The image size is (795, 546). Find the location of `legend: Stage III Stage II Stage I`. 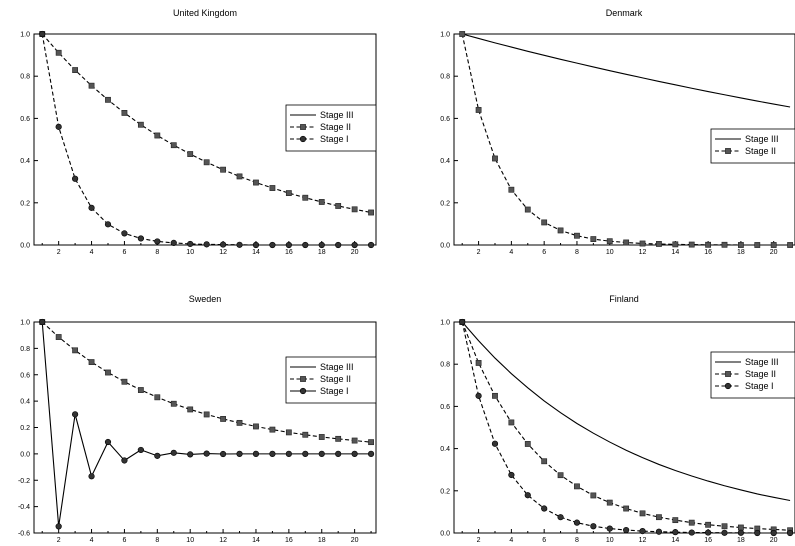

legend: Stage III Stage II Stage I is located at coordinates (331, 128).